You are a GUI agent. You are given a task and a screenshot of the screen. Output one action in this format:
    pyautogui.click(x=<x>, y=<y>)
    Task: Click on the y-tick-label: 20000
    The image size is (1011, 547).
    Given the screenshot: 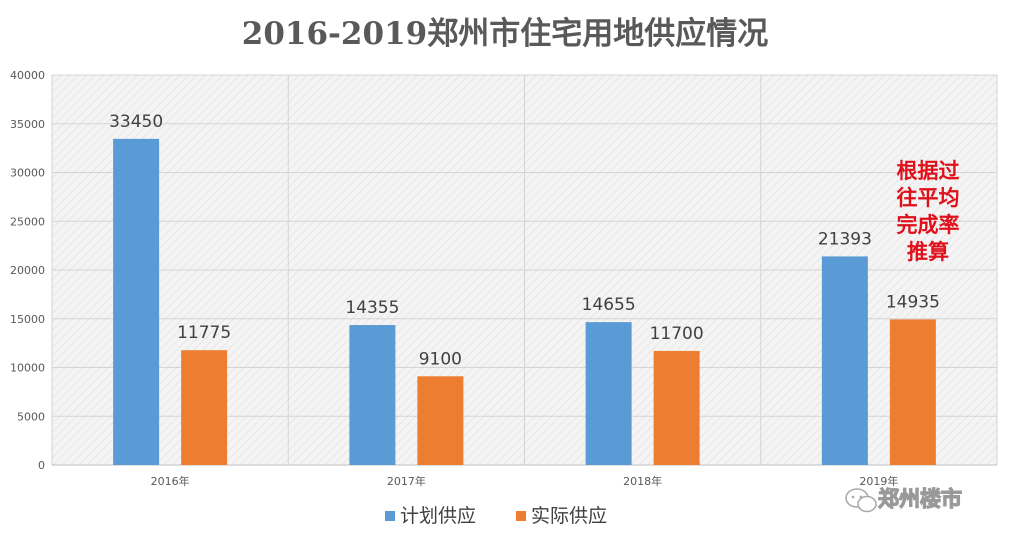 What is the action you would take?
    pyautogui.click(x=27, y=270)
    